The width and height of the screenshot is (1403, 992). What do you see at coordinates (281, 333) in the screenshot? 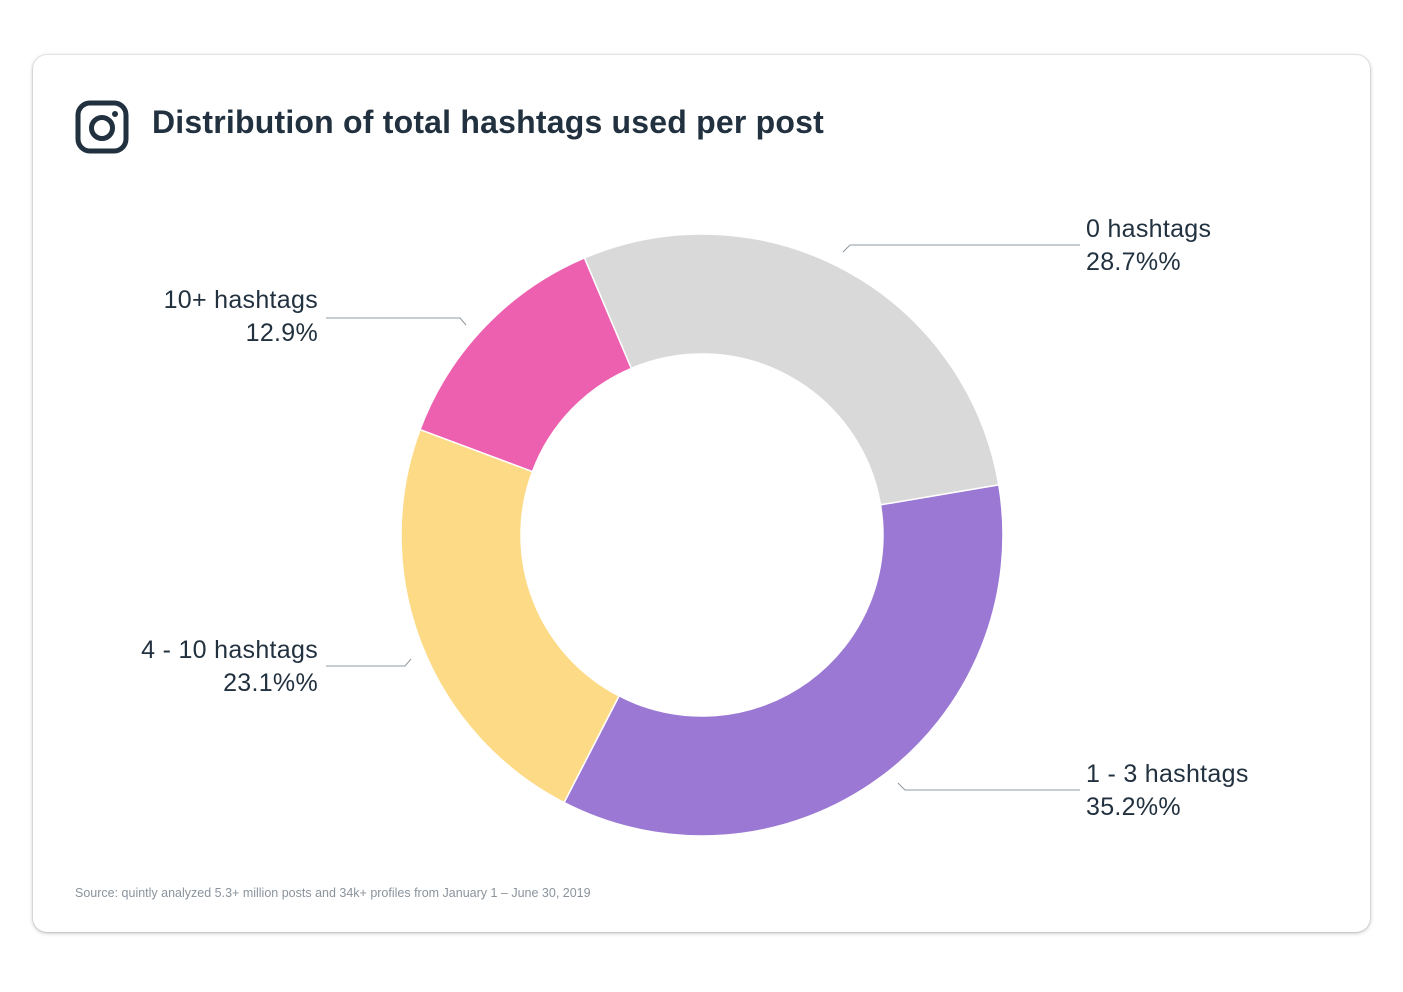
I see `value-label: 12.9%` at bounding box center [281, 333].